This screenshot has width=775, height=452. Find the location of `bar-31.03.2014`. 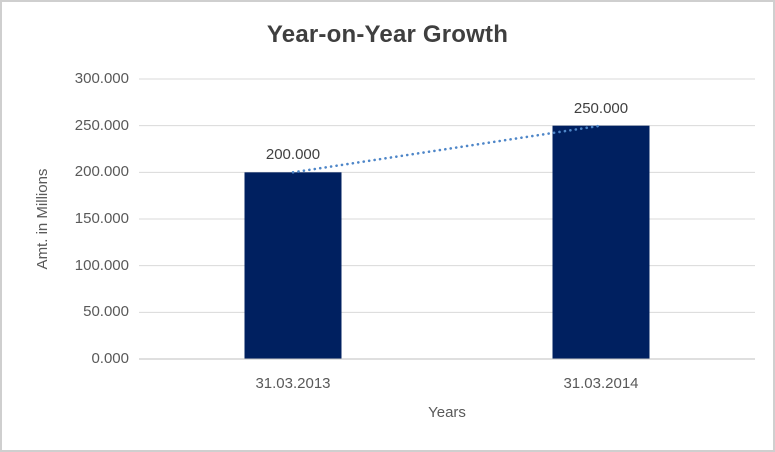

bar-31.03.2014 is located at coordinates (601, 242).